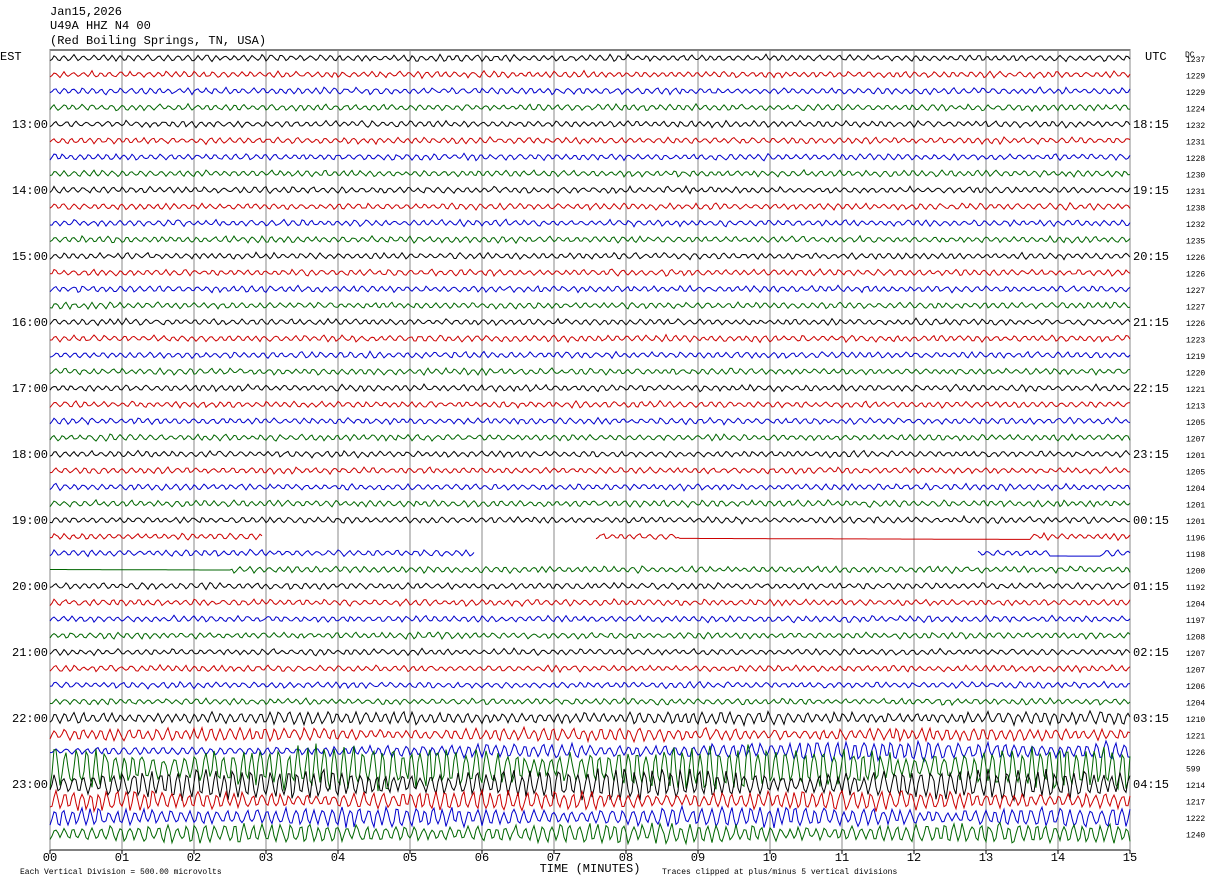 Image resolution: width=1210 pixels, height=891 pixels. I want to click on est-label: 15:00, so click(30, 257).